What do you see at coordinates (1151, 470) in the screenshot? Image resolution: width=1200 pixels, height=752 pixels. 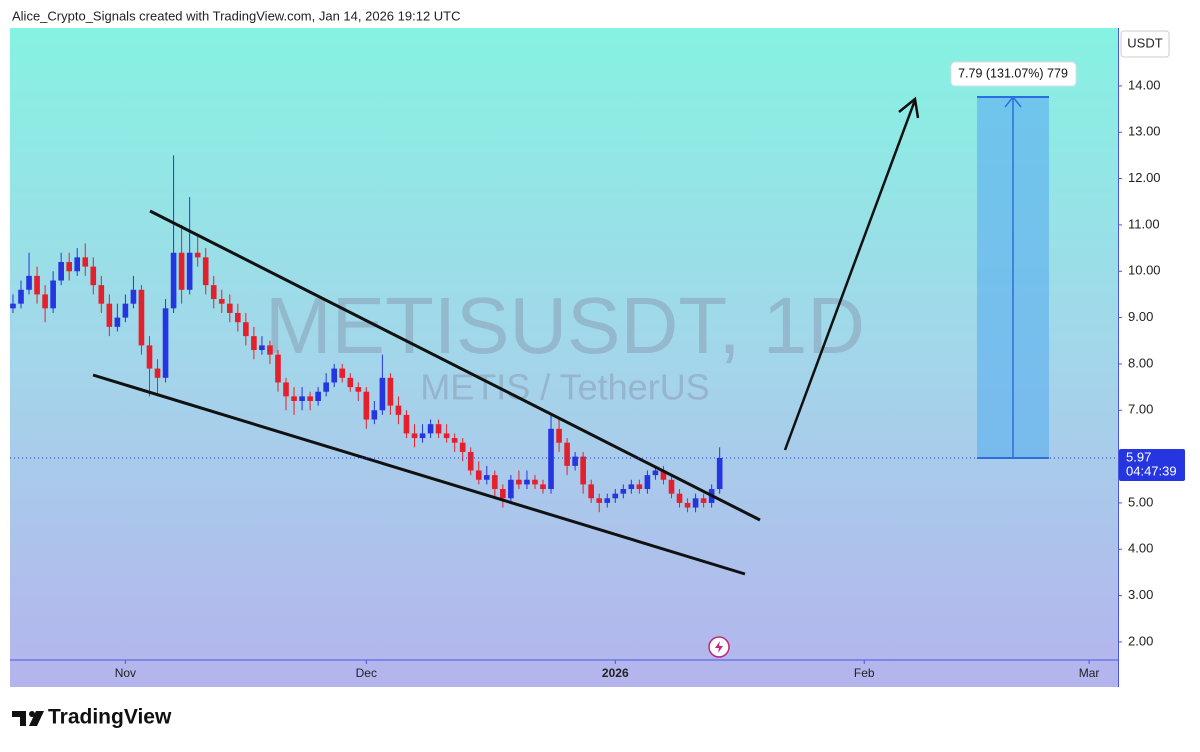 I see `countdown-label: 04:47:39` at bounding box center [1151, 470].